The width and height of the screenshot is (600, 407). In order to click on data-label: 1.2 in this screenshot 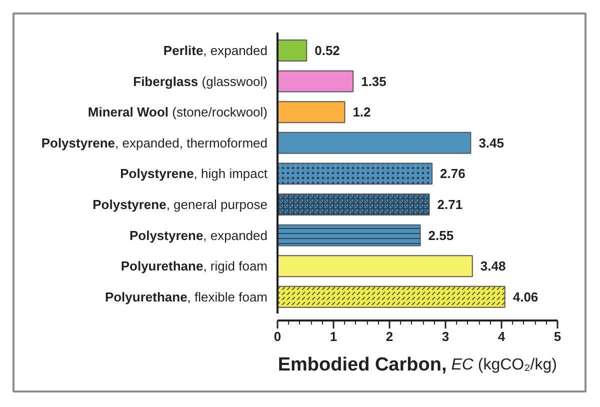, I will do `click(361, 112)`.